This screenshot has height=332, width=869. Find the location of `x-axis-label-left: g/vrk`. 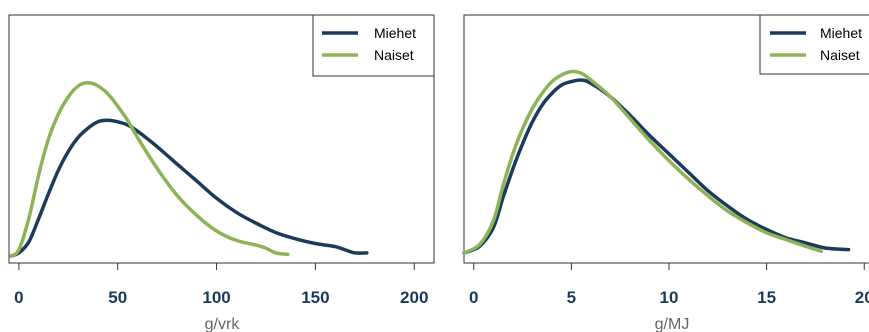

x-axis-label-left: g/vrk is located at coordinates (223, 324).